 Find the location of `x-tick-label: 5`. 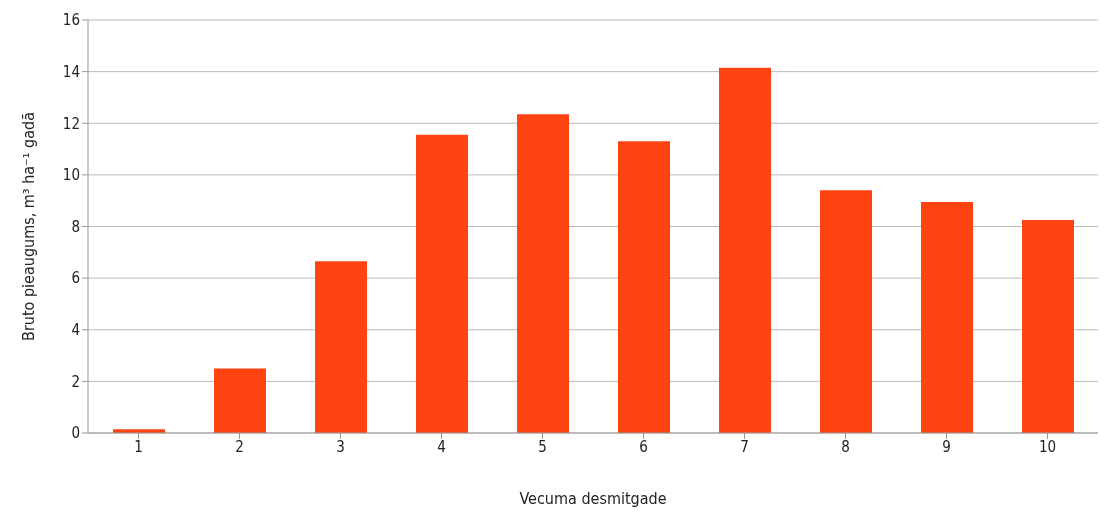

x-tick-label: 5 is located at coordinates (542, 446).